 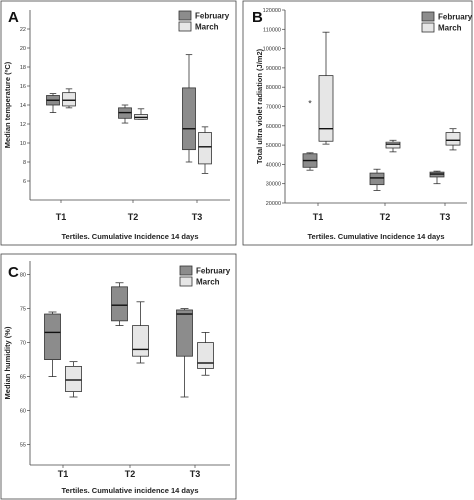 What do you see at coordinates (13, 17) in the screenshot?
I see `panel-letter: A` at bounding box center [13, 17].